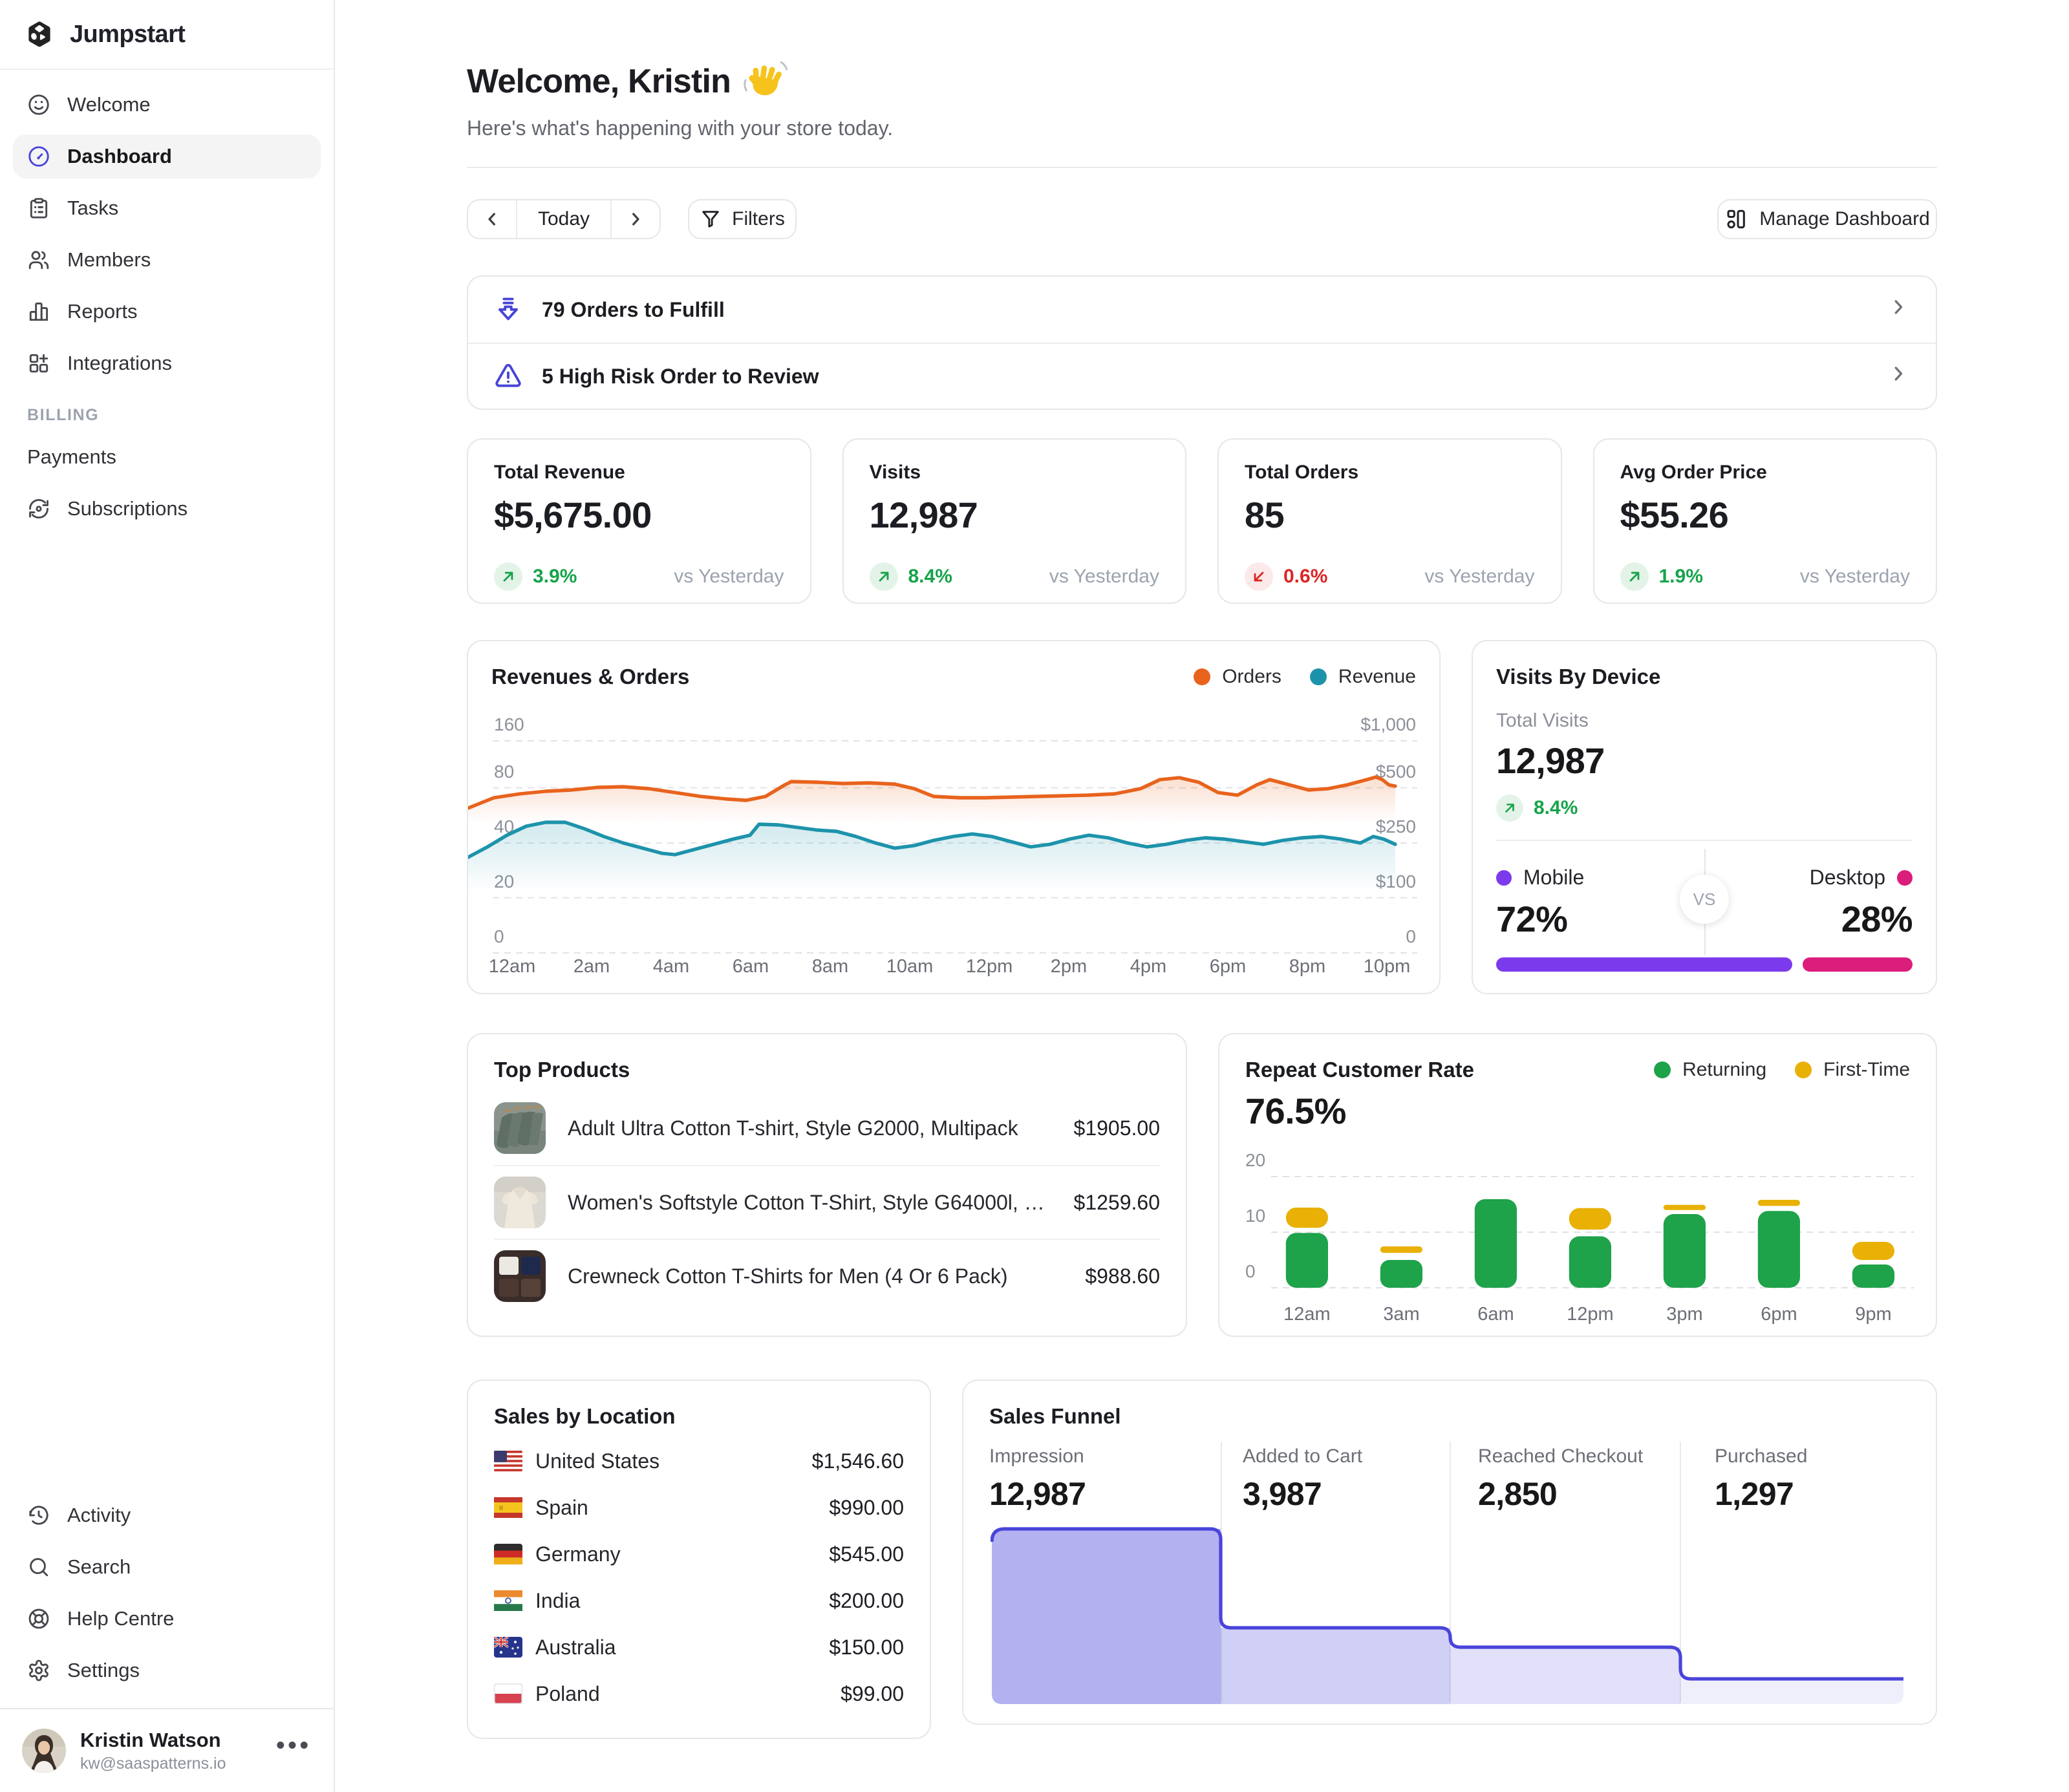  Describe the element at coordinates (1255, 1160) in the screenshot. I see `svg-text: 20` at that location.